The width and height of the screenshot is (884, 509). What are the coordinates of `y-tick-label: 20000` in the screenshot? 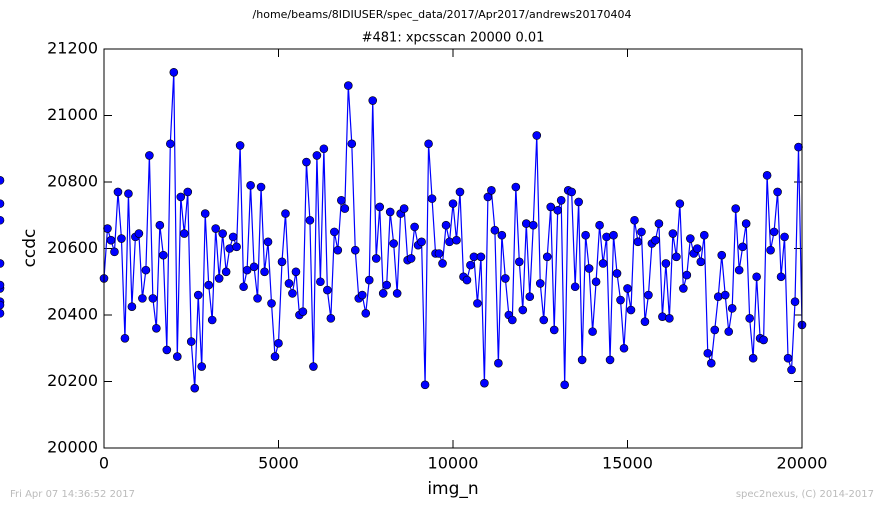 It's located at (72, 447).